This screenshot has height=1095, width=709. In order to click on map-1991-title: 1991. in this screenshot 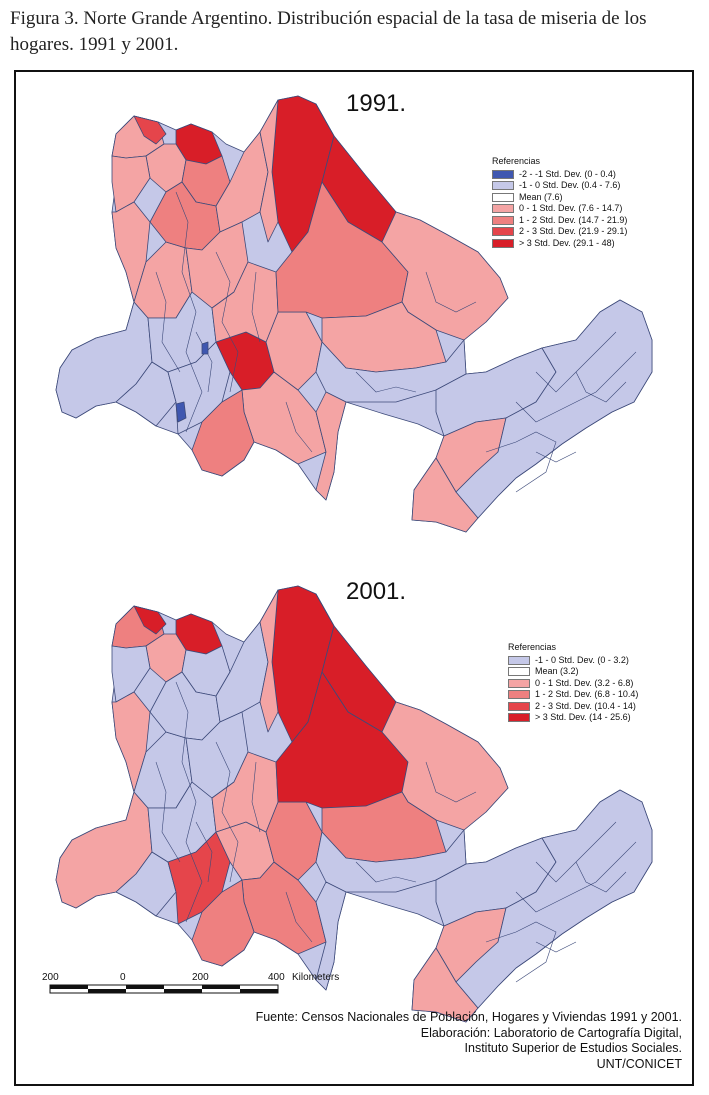, I will do `click(376, 103)`.